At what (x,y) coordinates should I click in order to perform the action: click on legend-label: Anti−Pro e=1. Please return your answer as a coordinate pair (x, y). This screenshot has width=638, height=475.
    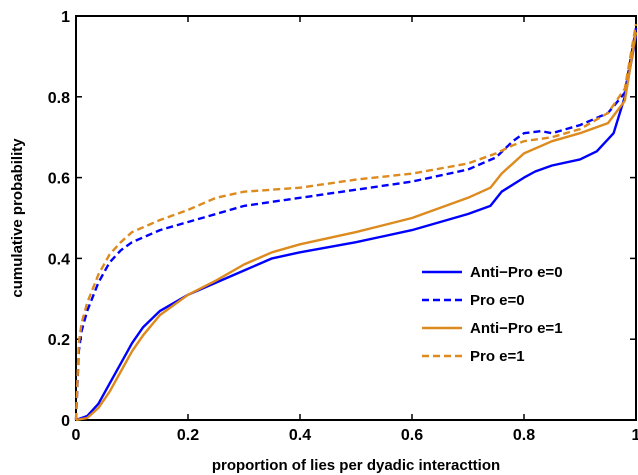
    Looking at the image, I should click on (516, 328).